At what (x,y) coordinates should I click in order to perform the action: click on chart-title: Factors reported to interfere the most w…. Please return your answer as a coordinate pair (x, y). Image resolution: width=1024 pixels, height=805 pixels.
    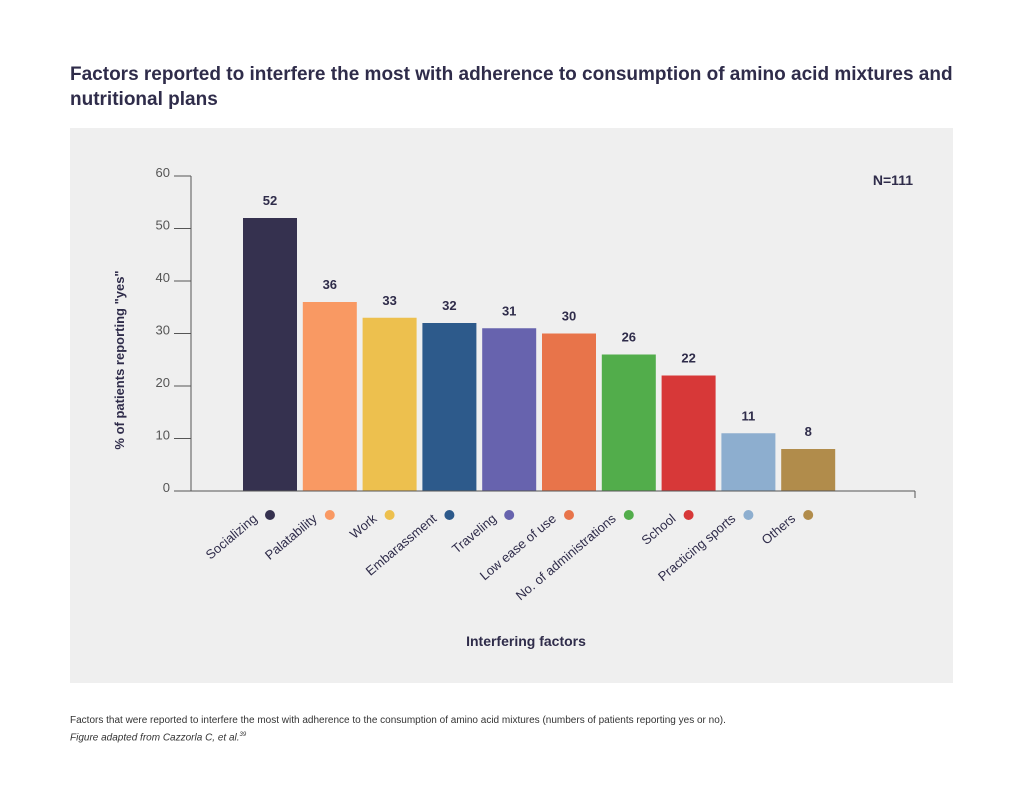
    Looking at the image, I should click on (511, 87).